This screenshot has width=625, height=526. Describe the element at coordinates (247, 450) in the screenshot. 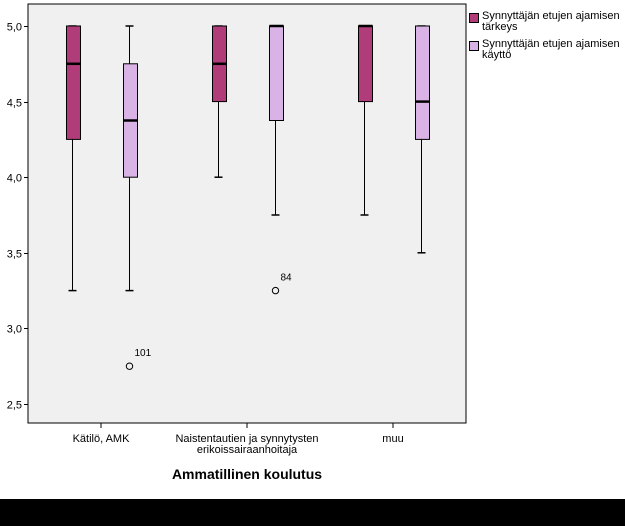

I see `x-category-label: erikoissairaanhoitaja` at that location.